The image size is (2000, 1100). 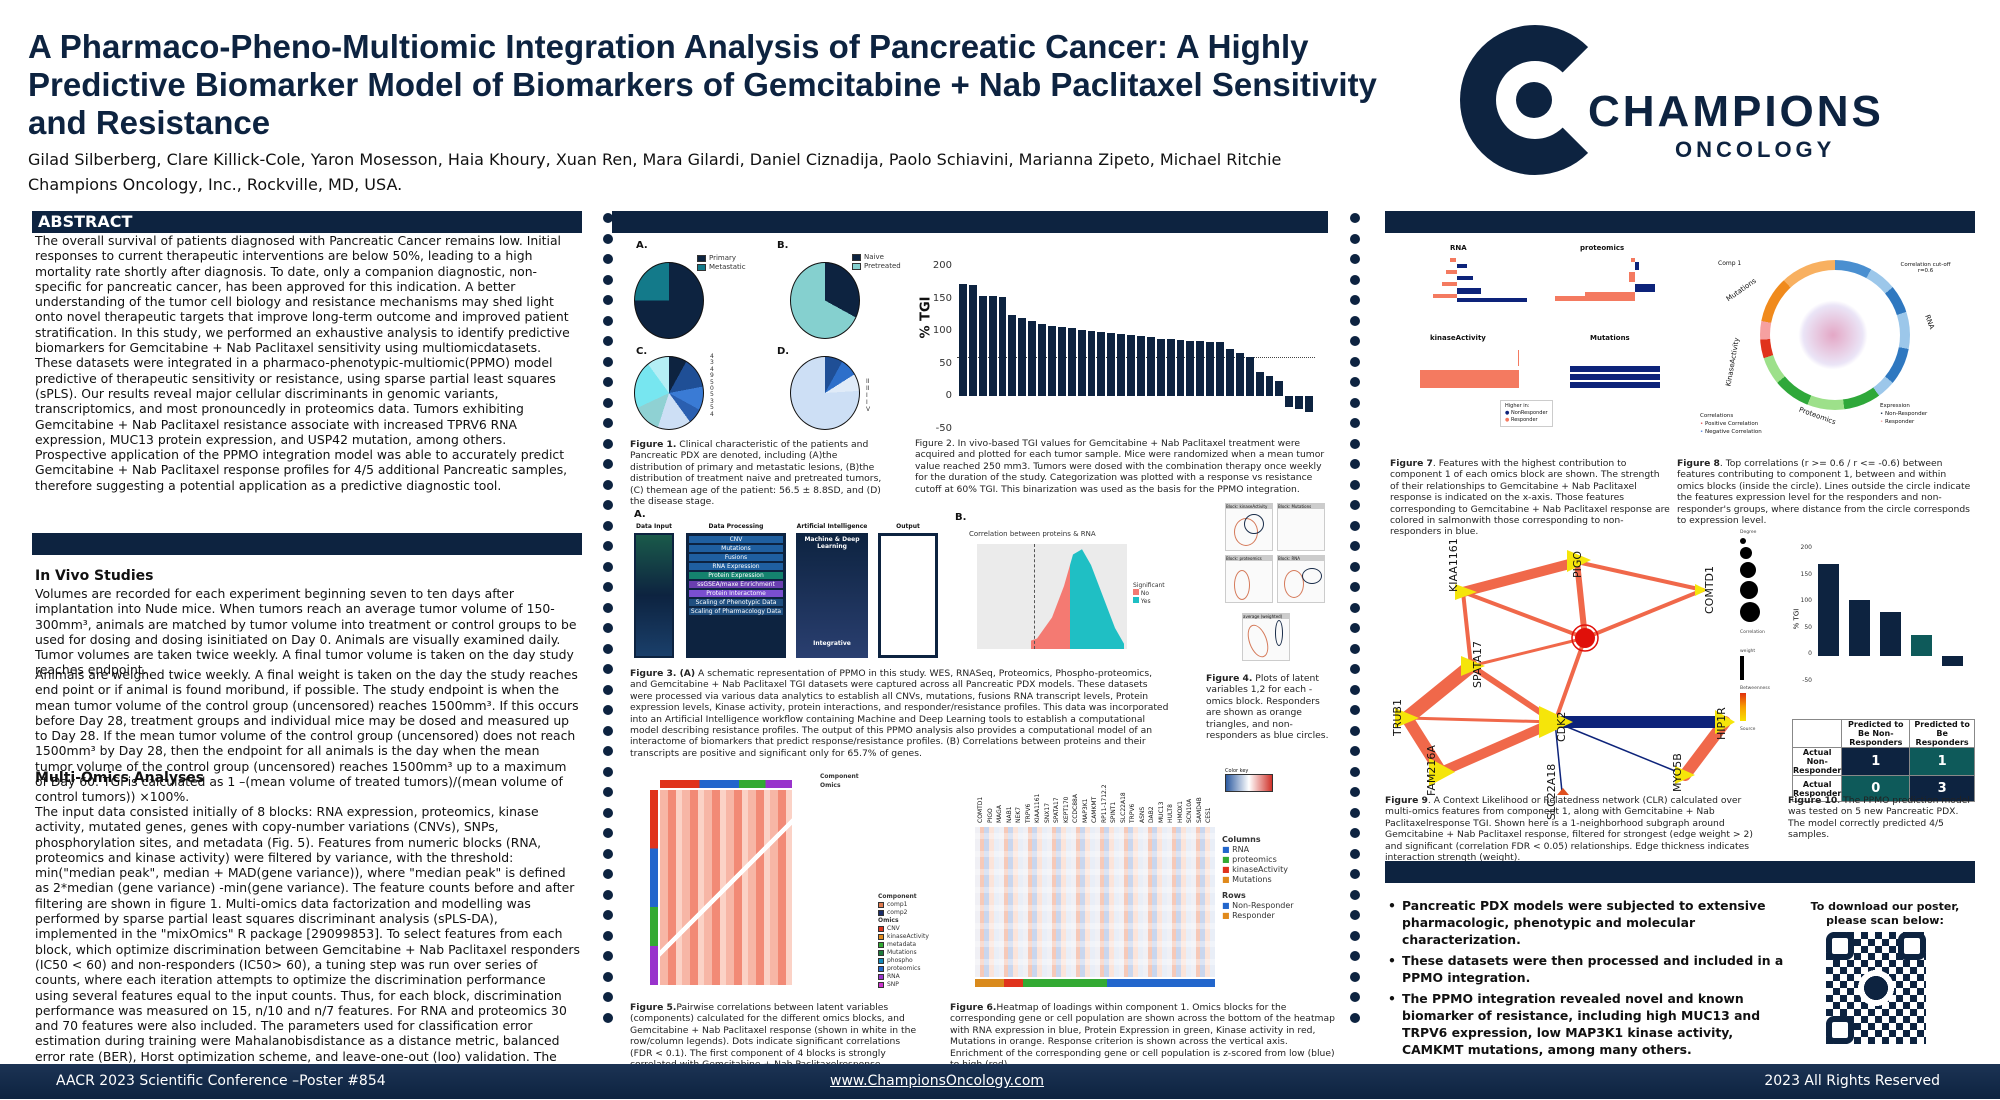 What do you see at coordinates (1680, 872) in the screenshot?
I see `conclusions-heading-bar` at bounding box center [1680, 872].